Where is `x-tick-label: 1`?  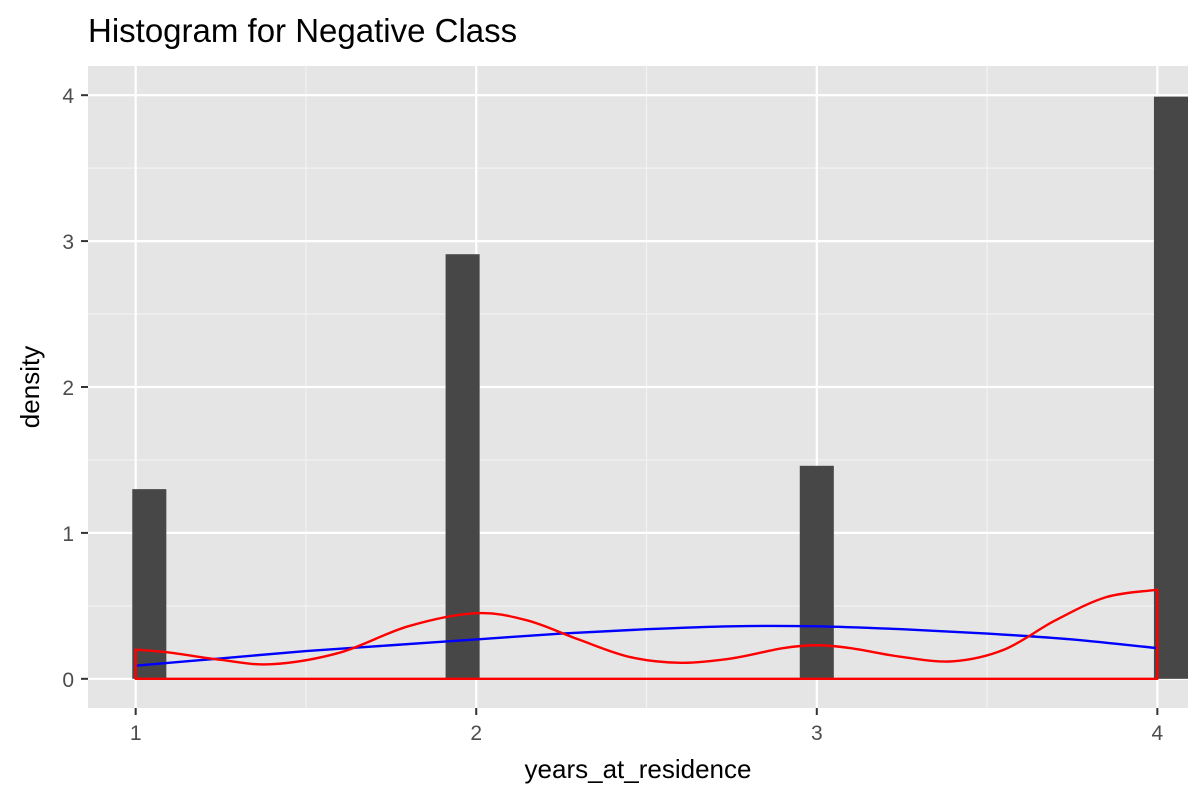 x-tick-label: 1 is located at coordinates (136, 733).